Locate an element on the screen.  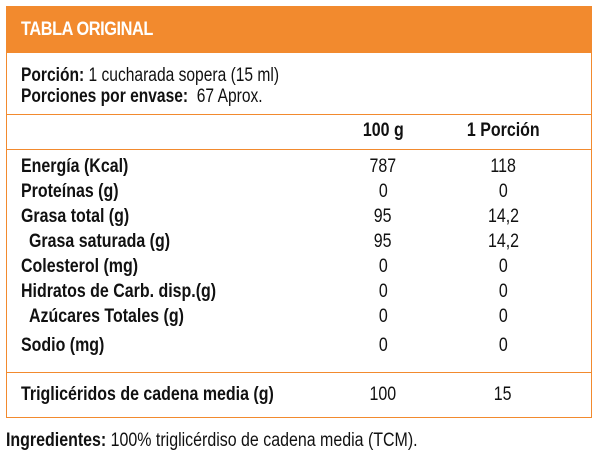
tcm-label: Triglicéridos de cadena media (g) is located at coordinates (147, 394).